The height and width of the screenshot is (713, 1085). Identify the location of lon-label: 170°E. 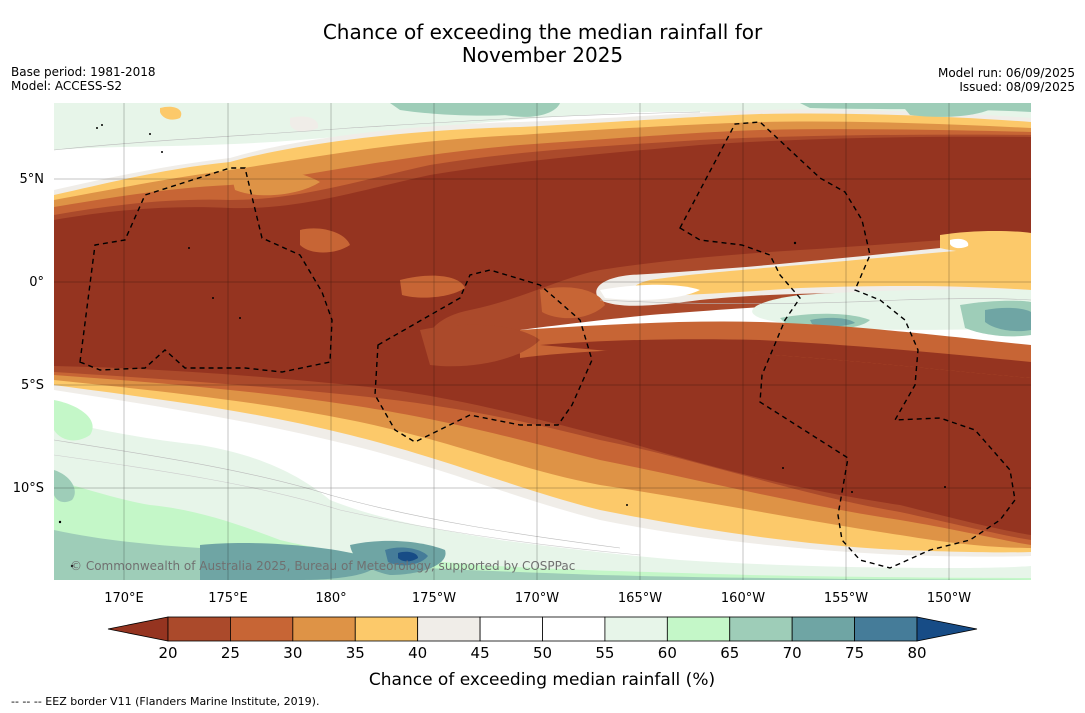
(124, 598).